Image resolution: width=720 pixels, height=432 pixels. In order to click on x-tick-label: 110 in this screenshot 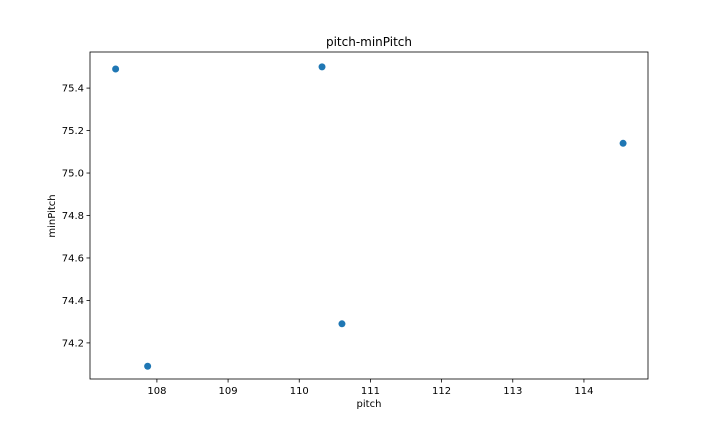, I will do `click(299, 391)`.